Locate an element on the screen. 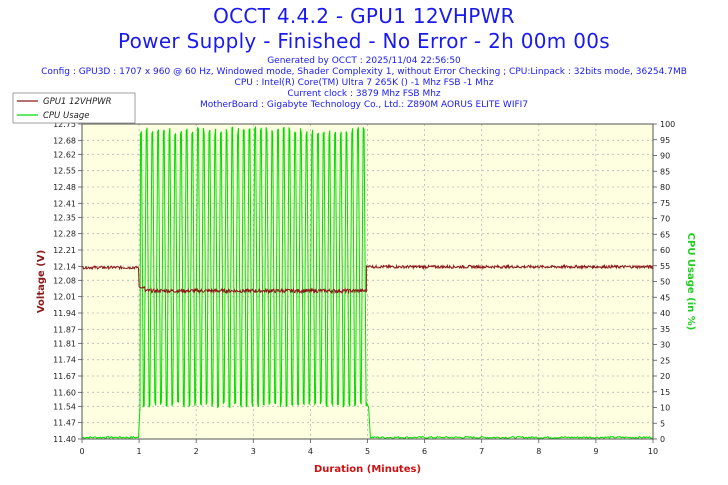 This screenshot has height=485, width=728. y-tick-label: 11.81 is located at coordinates (64, 343).